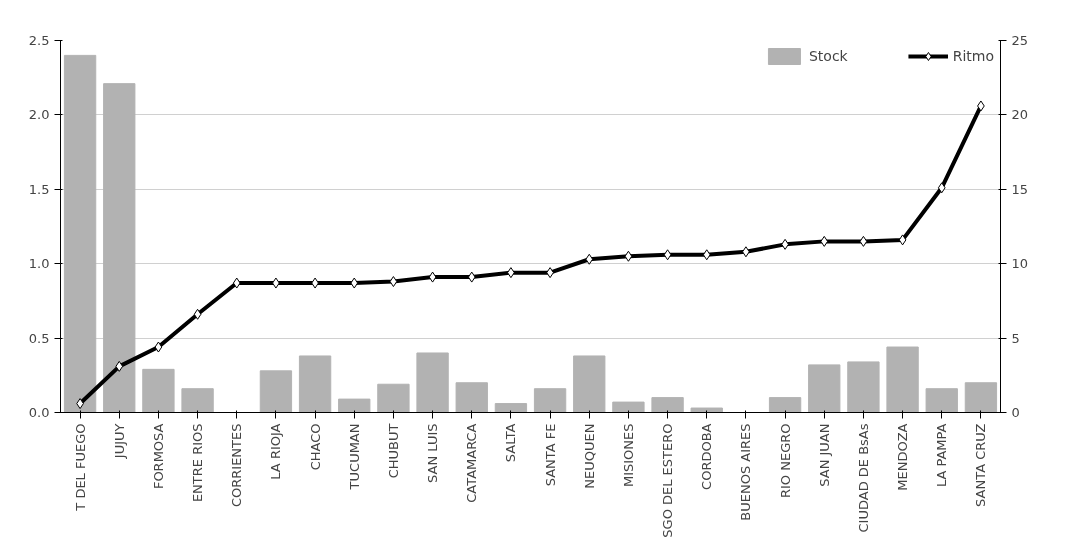  Describe the element at coordinates (1020, 189) in the screenshot. I see `y2-tick-label: 15` at that location.